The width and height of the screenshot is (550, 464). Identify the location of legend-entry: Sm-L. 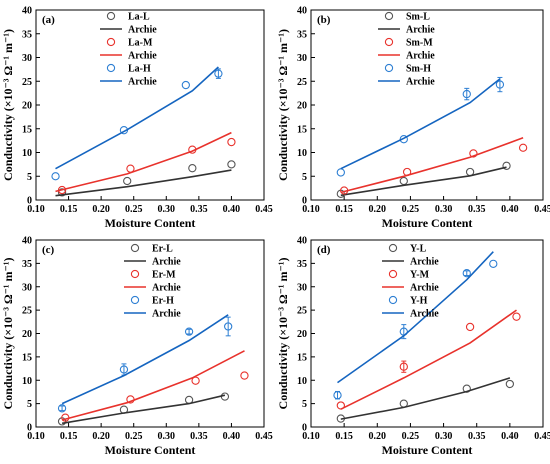
(418, 17).